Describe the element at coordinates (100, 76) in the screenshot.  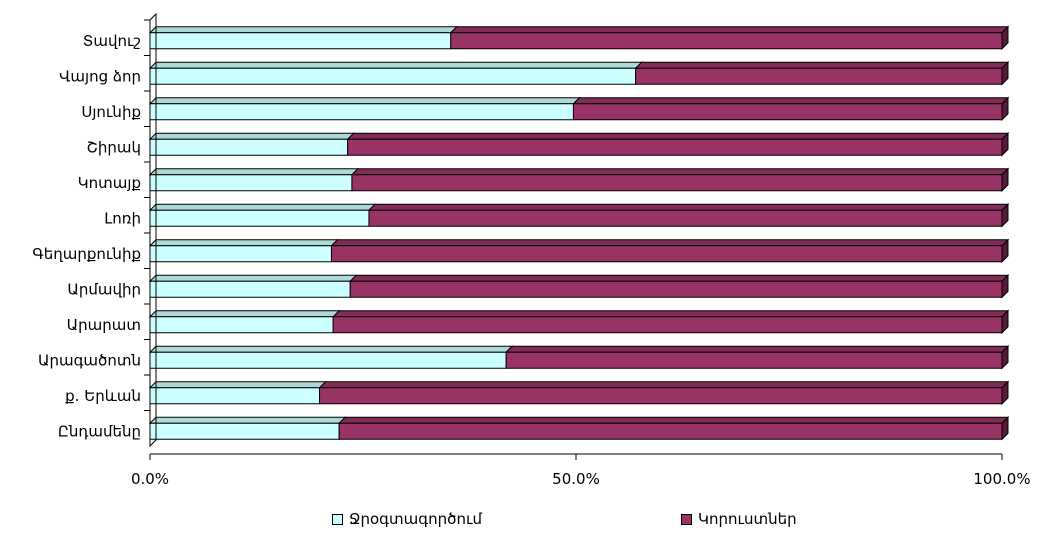
I see `category-label: Վայոց ձոր` at that location.